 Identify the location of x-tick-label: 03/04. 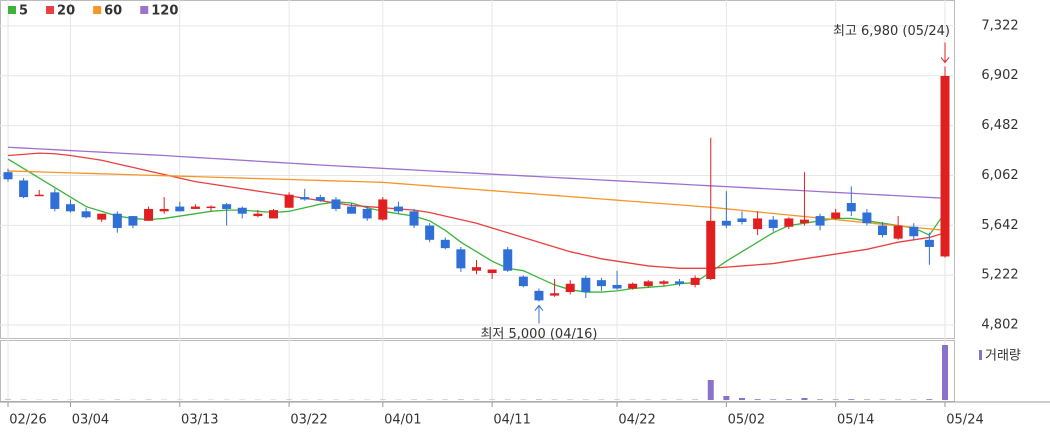
(90, 420).